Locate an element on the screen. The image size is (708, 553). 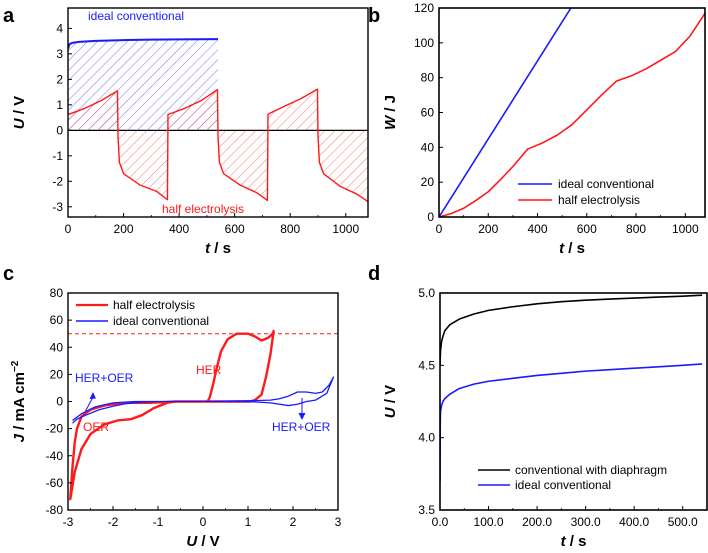
x-tick-label: 300.0 is located at coordinates (586, 522).